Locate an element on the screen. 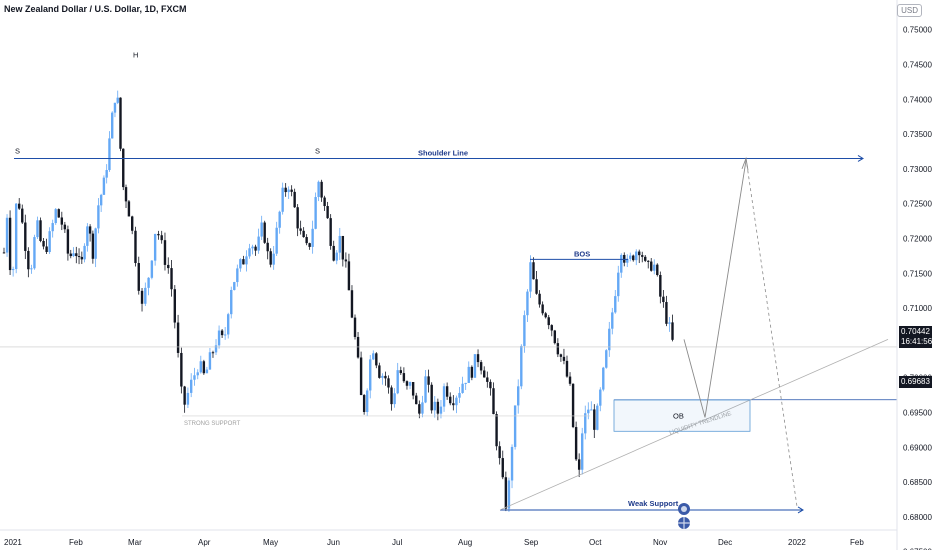 The image size is (932, 550). price-tick-label: 0.73500 is located at coordinates (917, 134).